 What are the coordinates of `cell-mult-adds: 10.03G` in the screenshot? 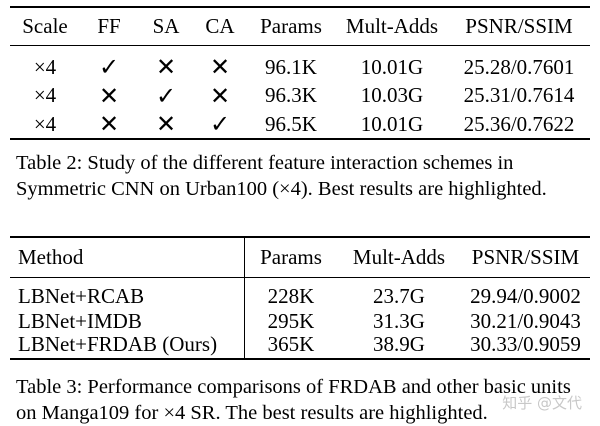 It's located at (392, 95).